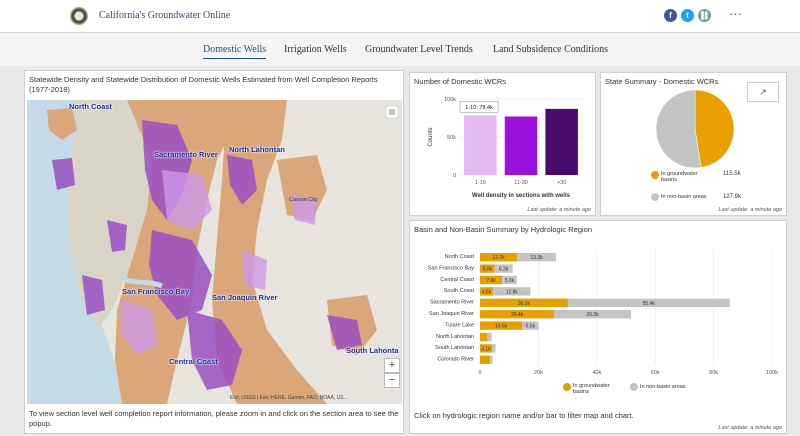  I want to click on tab-irrigation-wells: Irrigation Wells, so click(315, 49).